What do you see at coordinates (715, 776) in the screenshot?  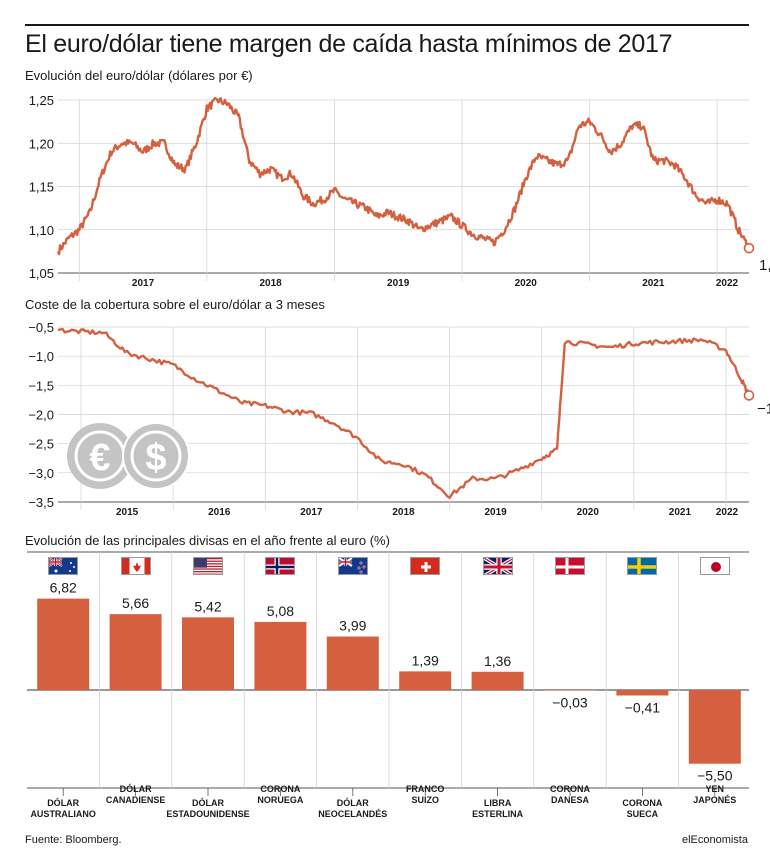 I see `bar-value-label: −5,50` at bounding box center [715, 776].